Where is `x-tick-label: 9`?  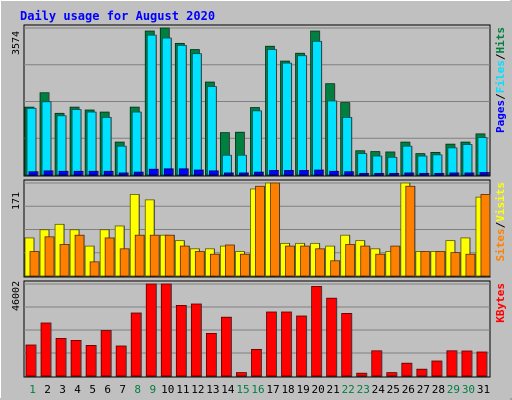
x-tick-label: 9 is located at coordinates (152, 389).